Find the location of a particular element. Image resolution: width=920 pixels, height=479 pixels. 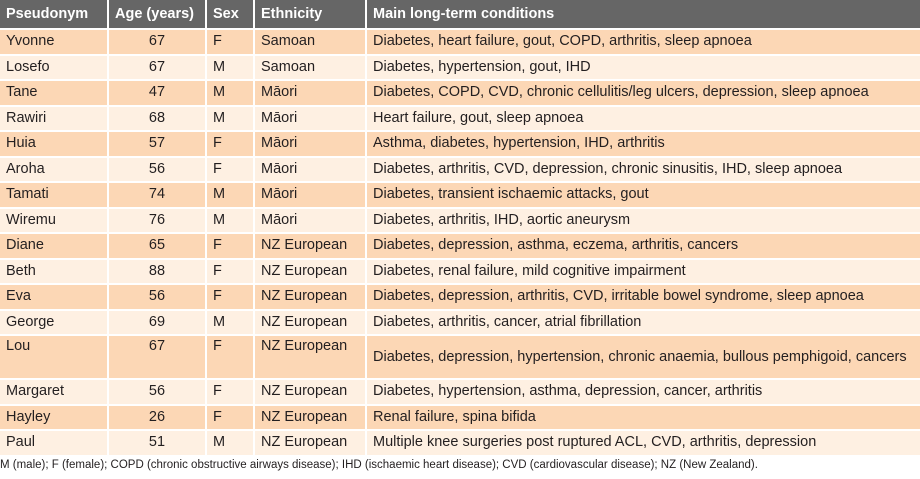

pseudonym-cell: Tane is located at coordinates (54, 92).